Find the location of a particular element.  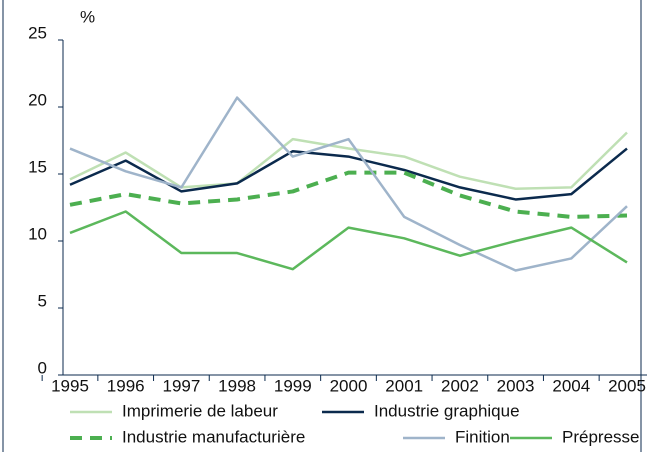

x-tick-label: 2002 is located at coordinates (460, 385).